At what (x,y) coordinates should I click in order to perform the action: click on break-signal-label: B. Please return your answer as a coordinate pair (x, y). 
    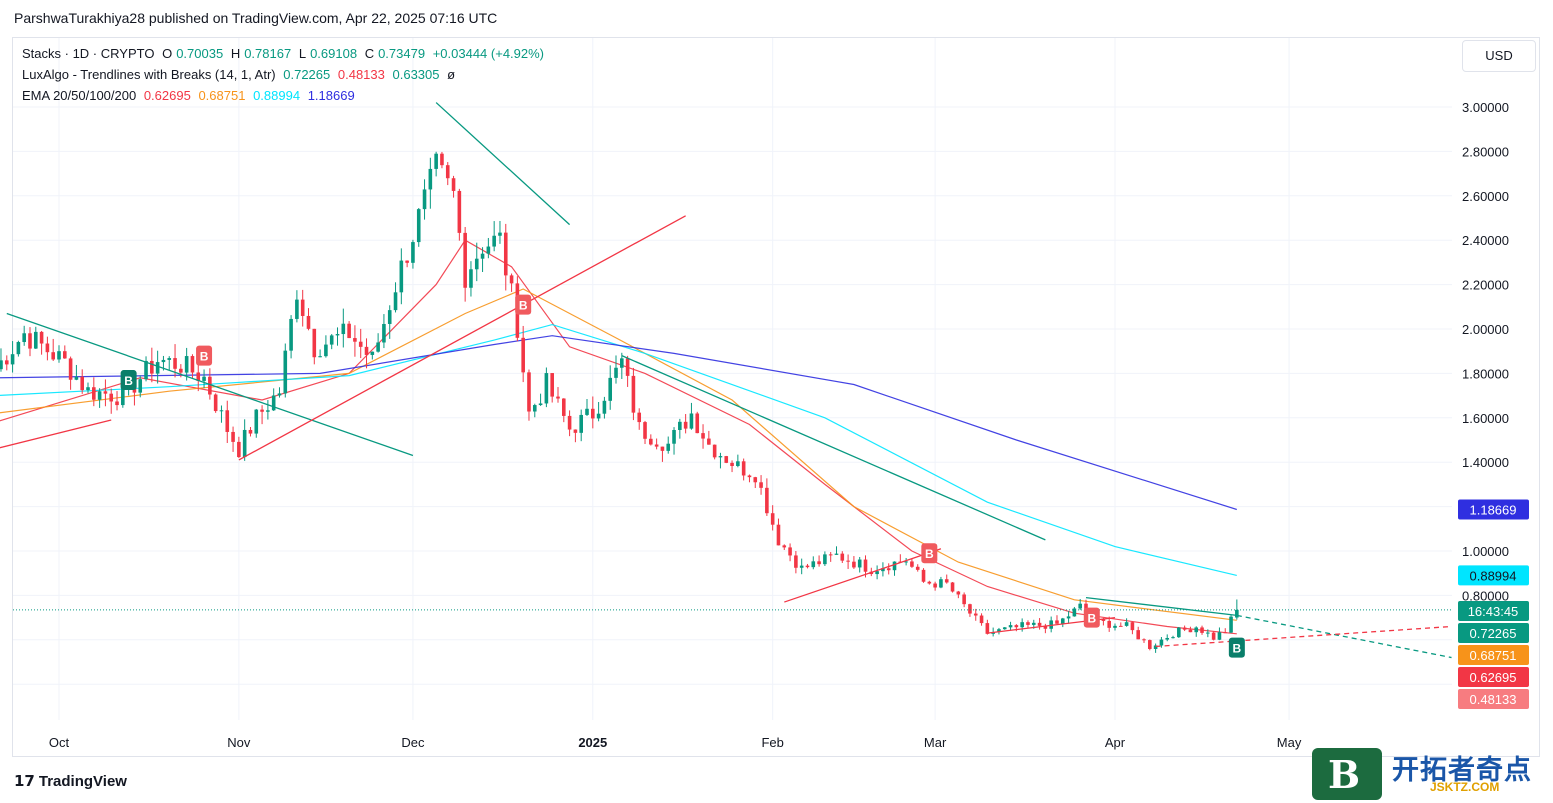
    Looking at the image, I should click on (1091, 619).